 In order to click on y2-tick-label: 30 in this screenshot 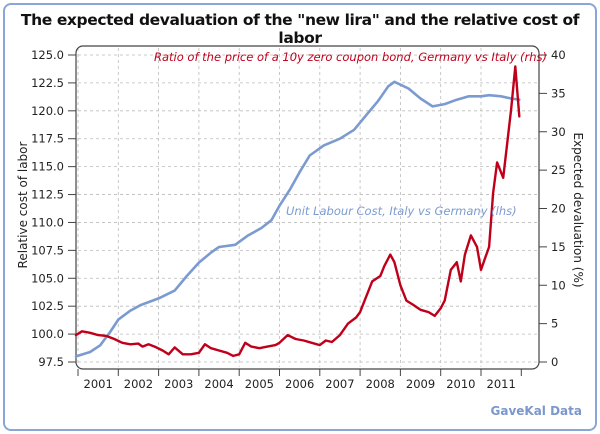, I will do `click(558, 132)`.